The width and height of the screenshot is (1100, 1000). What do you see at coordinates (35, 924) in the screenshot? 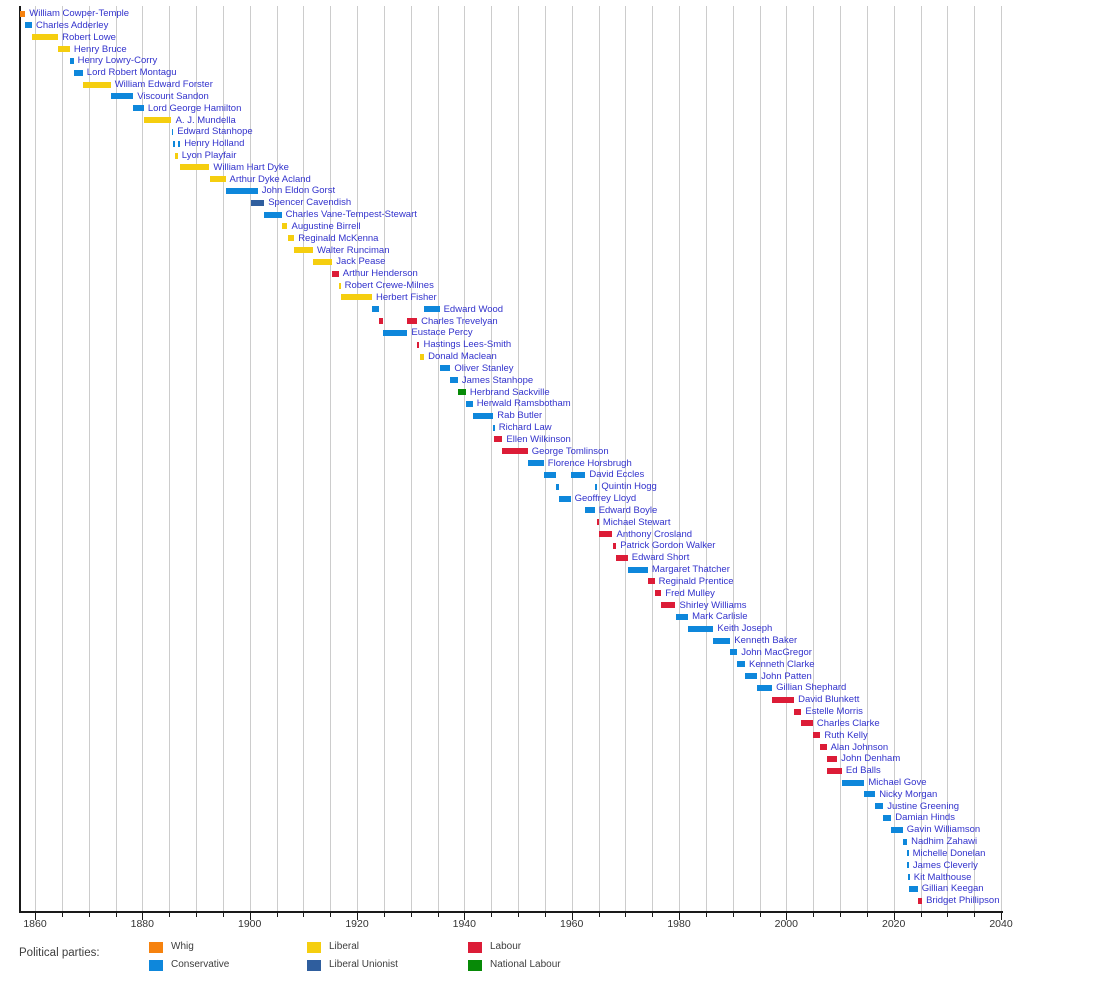
I see `axis-year-label: 1860` at bounding box center [35, 924].